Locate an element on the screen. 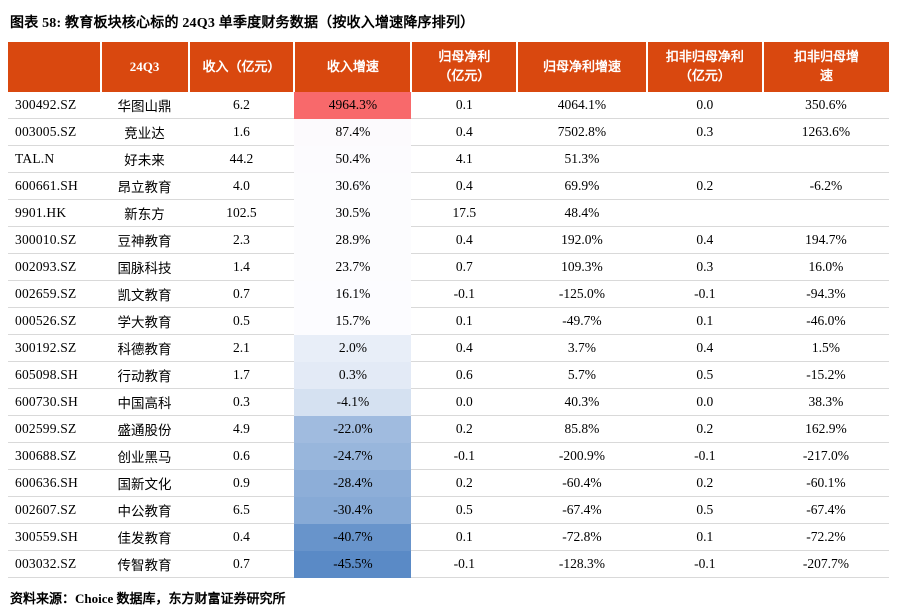  revenue-growth-cell: 23.7% is located at coordinates (353, 267).